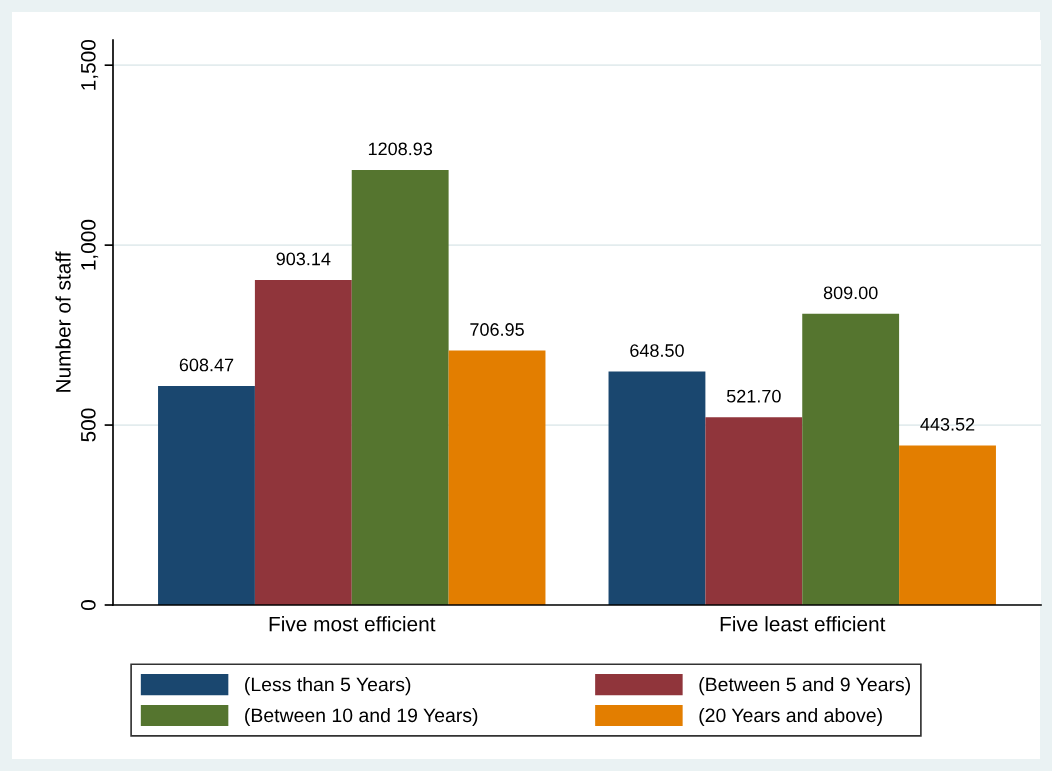 This screenshot has height=771, width=1052. I want to click on y-tick-label: 1,000, so click(89, 244).